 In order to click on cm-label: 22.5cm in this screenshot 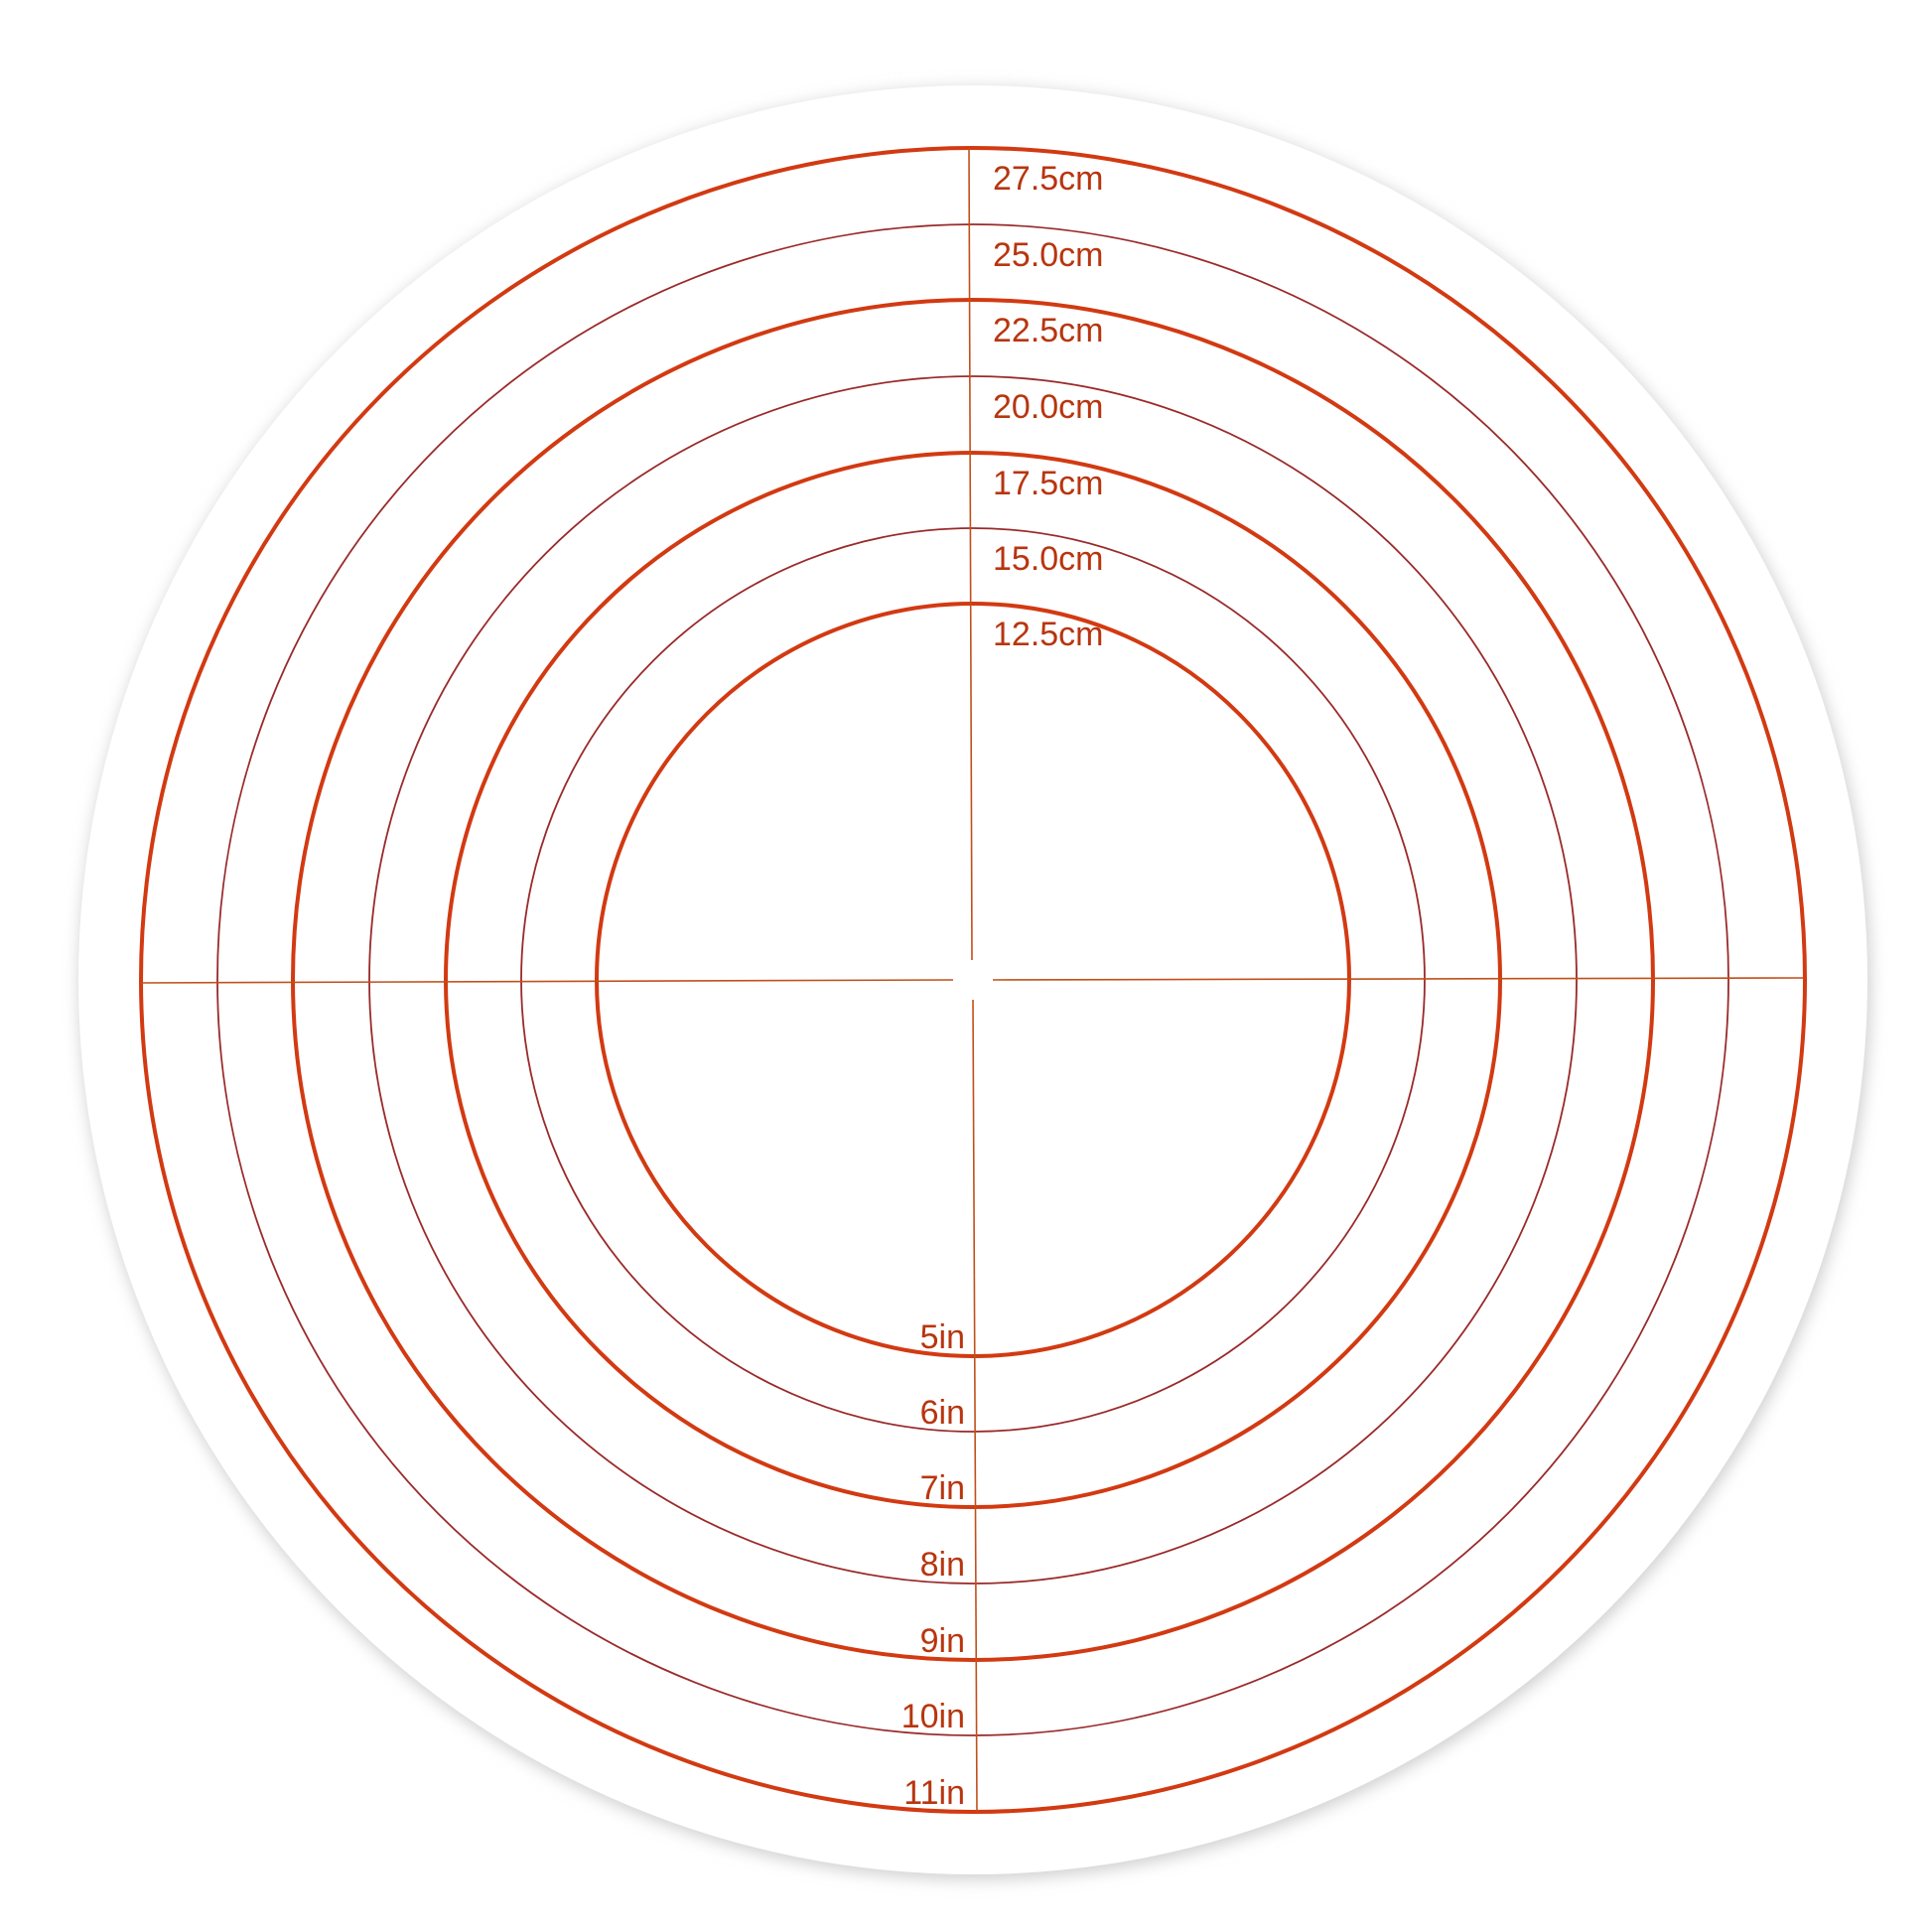, I will do `click(1048, 330)`.